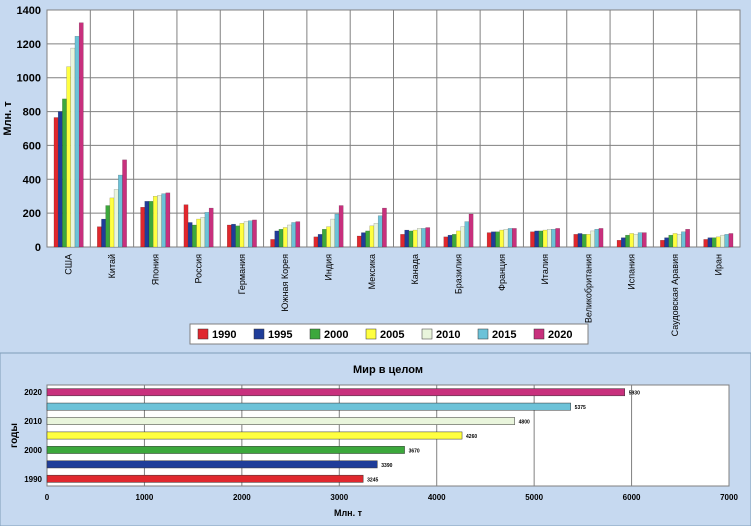 The width and height of the screenshot is (751, 526). What do you see at coordinates (534, 497) in the screenshot?
I see `x-tick-label: 5000` at bounding box center [534, 497].